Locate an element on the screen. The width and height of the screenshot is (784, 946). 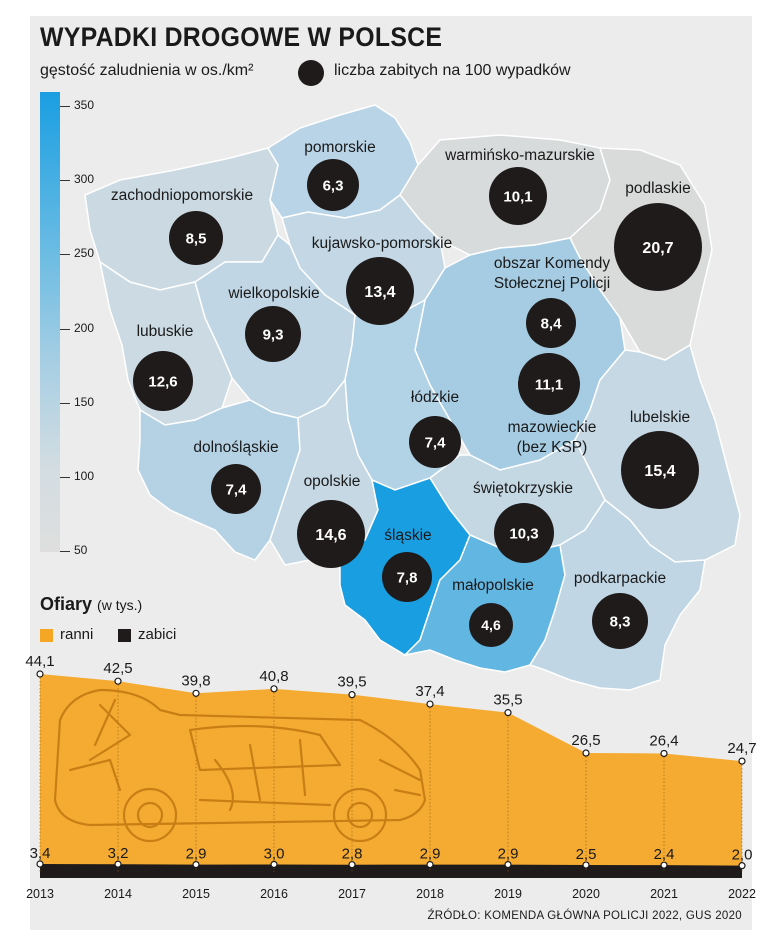
region-label: łódzkie is located at coordinates (435, 397).